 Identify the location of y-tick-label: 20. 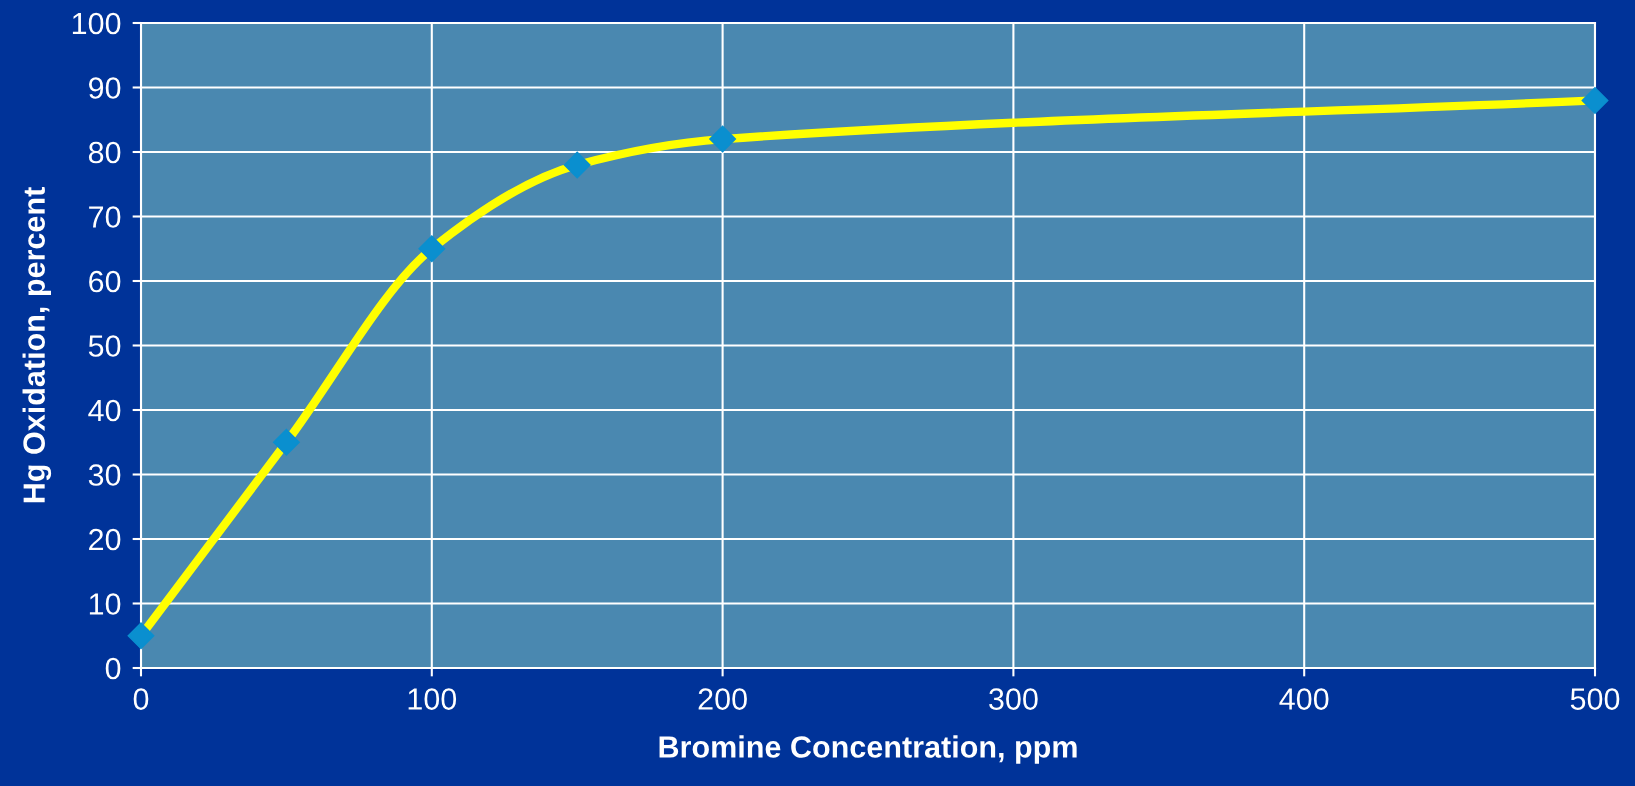
(105, 539).